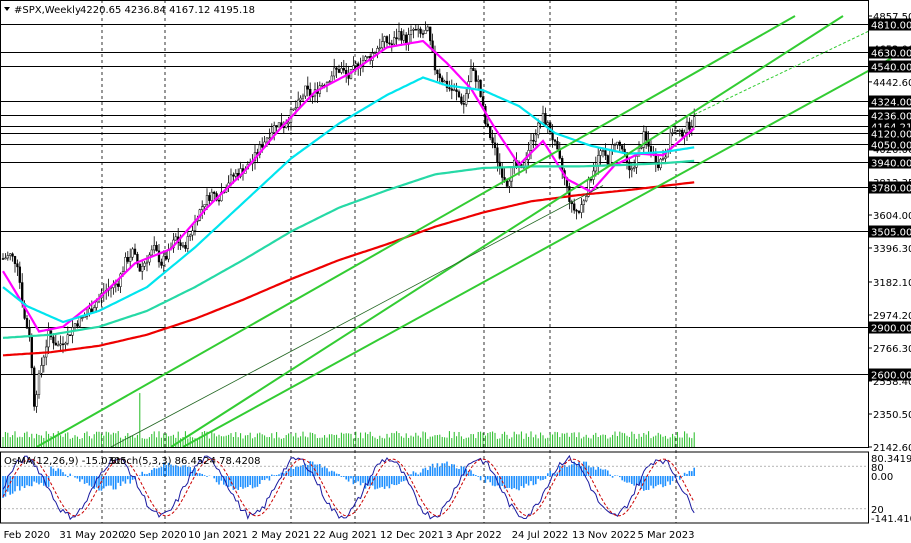 Image resolution: width=911 pixels, height=543 pixels. Describe the element at coordinates (877, 510) in the screenshot. I see `sub-y-label: 20` at that location.